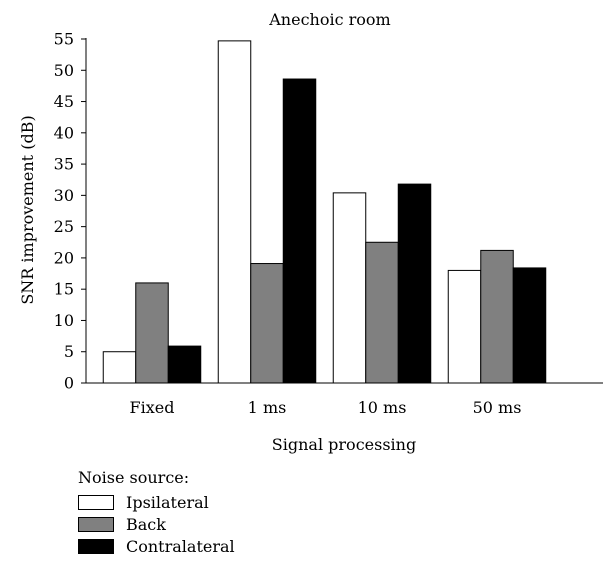  I want to click on y-tick-label: 0, so click(69, 383).